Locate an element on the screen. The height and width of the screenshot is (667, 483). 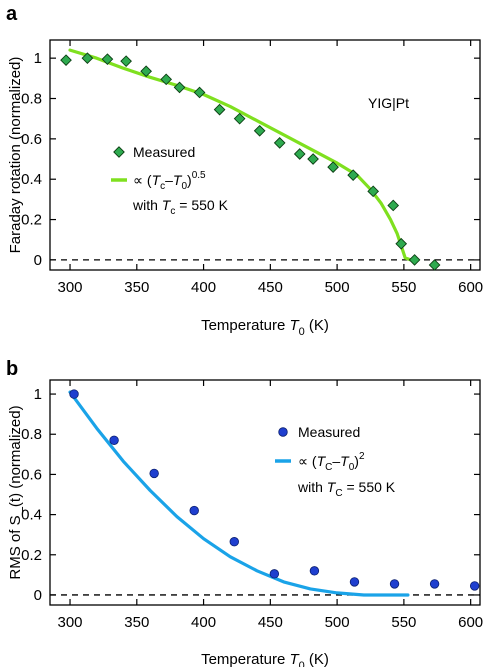
panel-label: a is located at coordinates (12, 14).